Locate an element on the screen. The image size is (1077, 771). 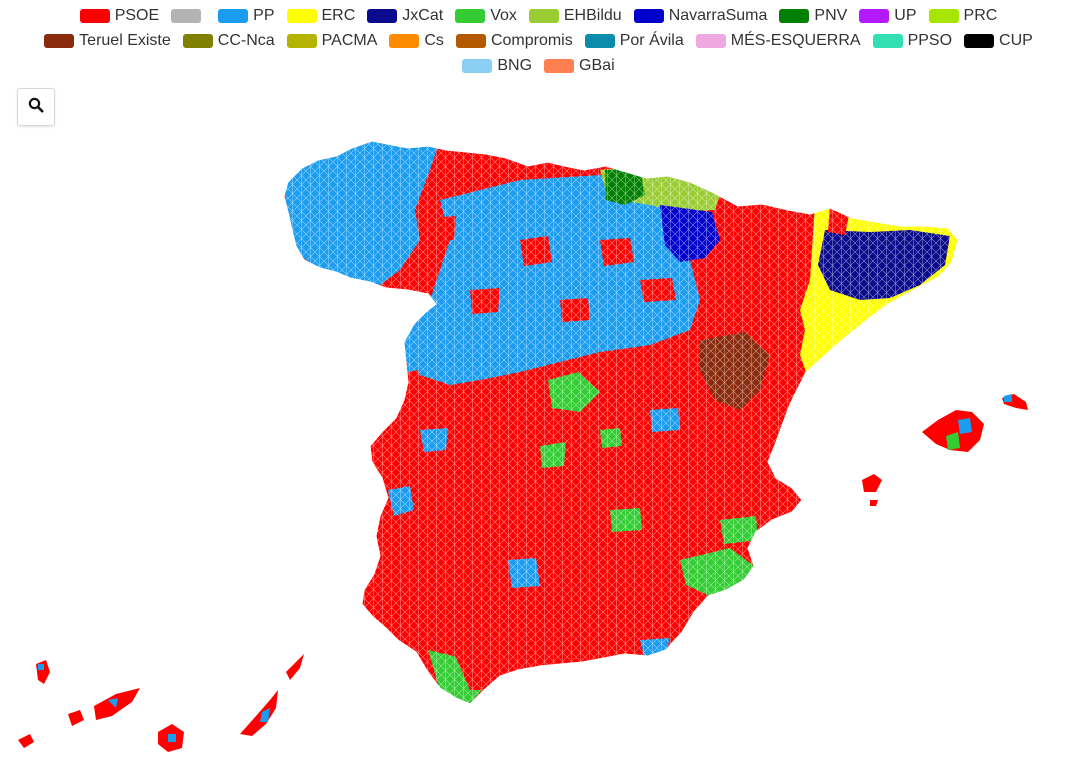
legend-item-erc: ERC is located at coordinates (321, 16).